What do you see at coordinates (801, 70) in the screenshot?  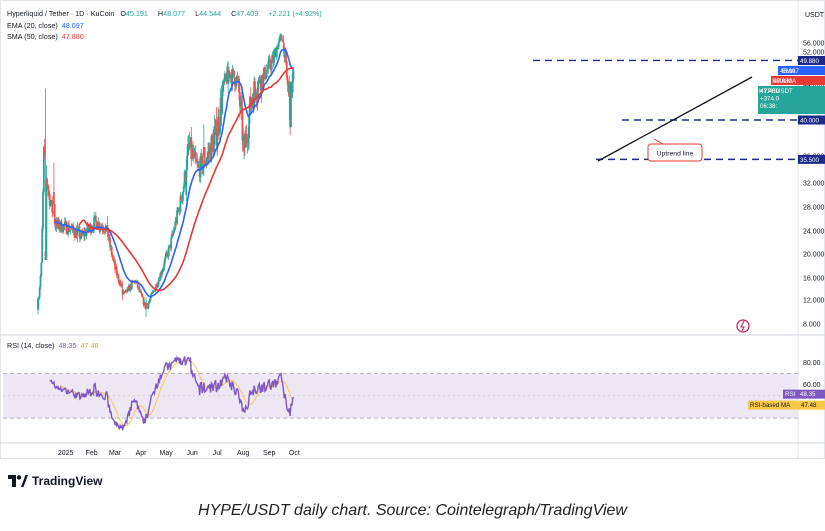 I see `ema-price-tag: 48.097` at bounding box center [801, 70].